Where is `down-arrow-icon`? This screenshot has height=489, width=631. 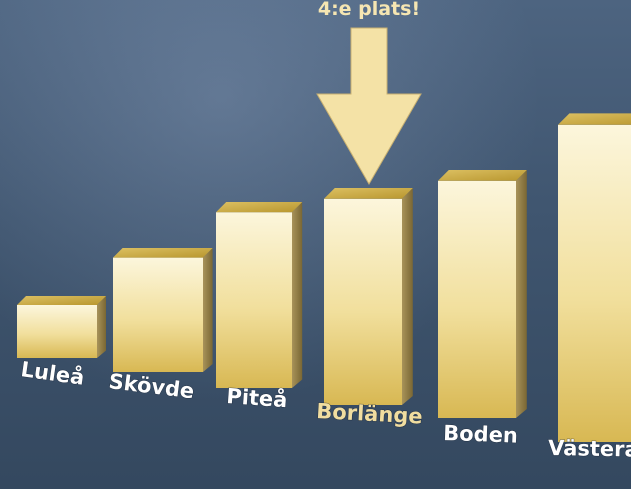 down-arrow-icon is located at coordinates (369, 106).